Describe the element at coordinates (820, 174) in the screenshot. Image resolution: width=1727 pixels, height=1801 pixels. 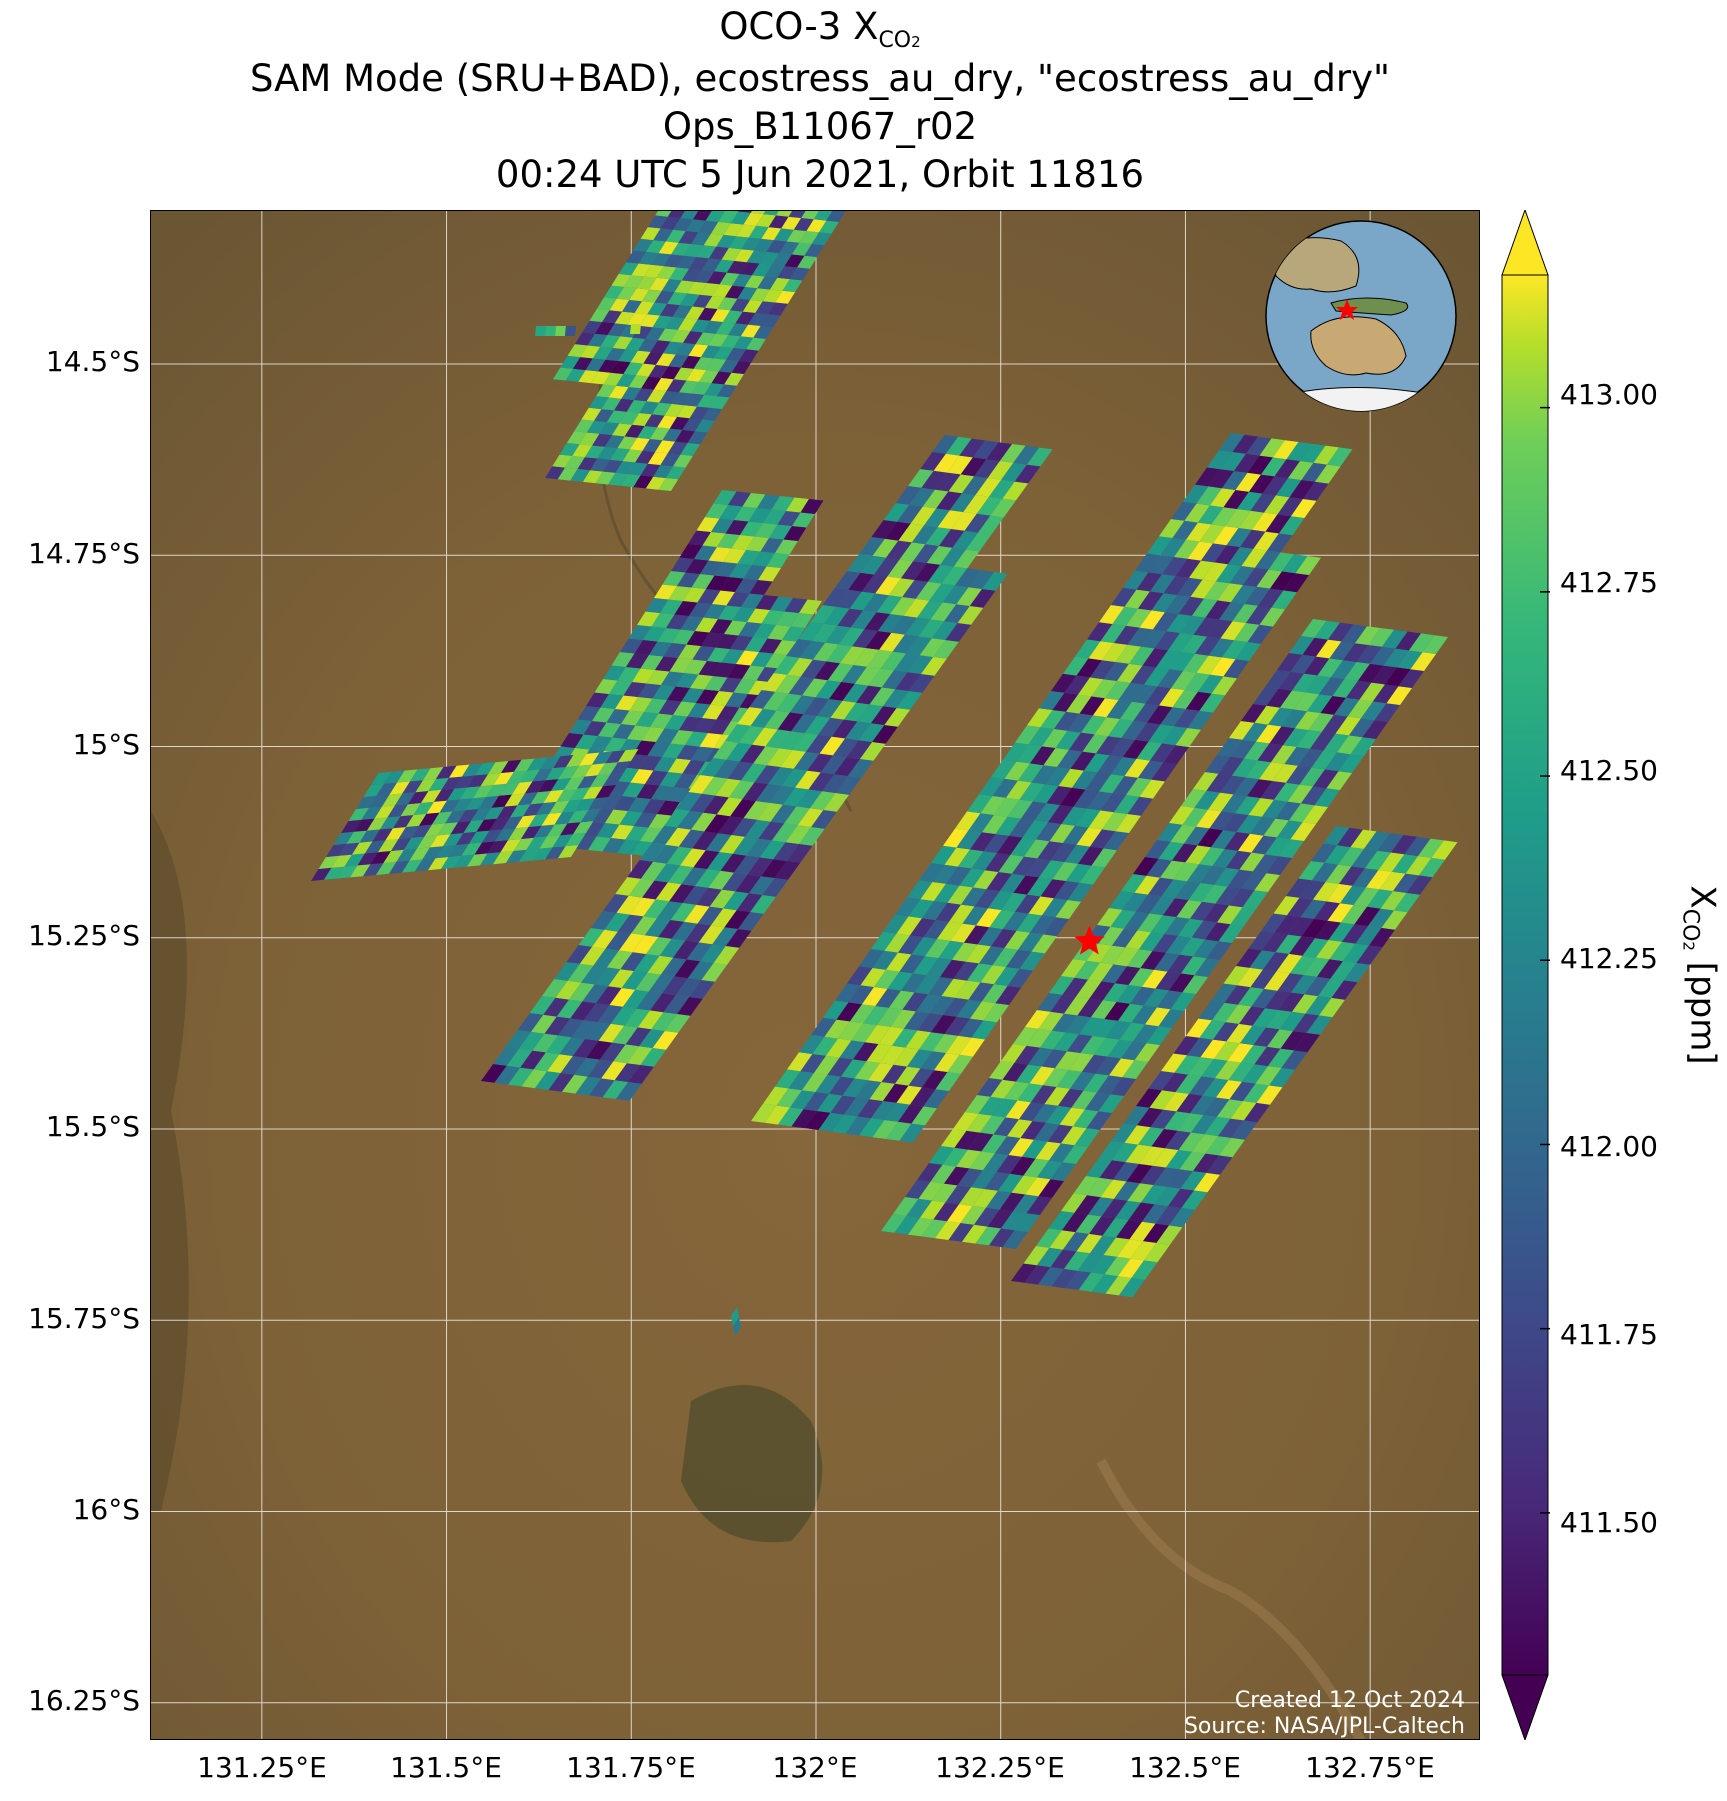
I see `chart-subtitle-time: 00:24 UTC 5 Jun 2021, Orbit 11816` at that location.